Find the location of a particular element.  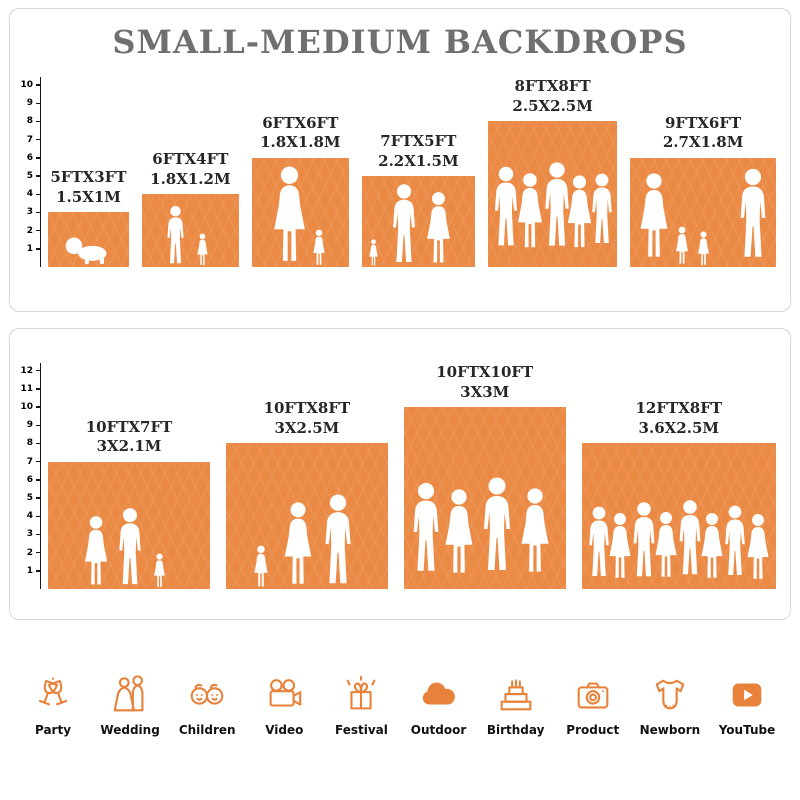

size-ft-text: 8FTX8FT is located at coordinates (552, 86).